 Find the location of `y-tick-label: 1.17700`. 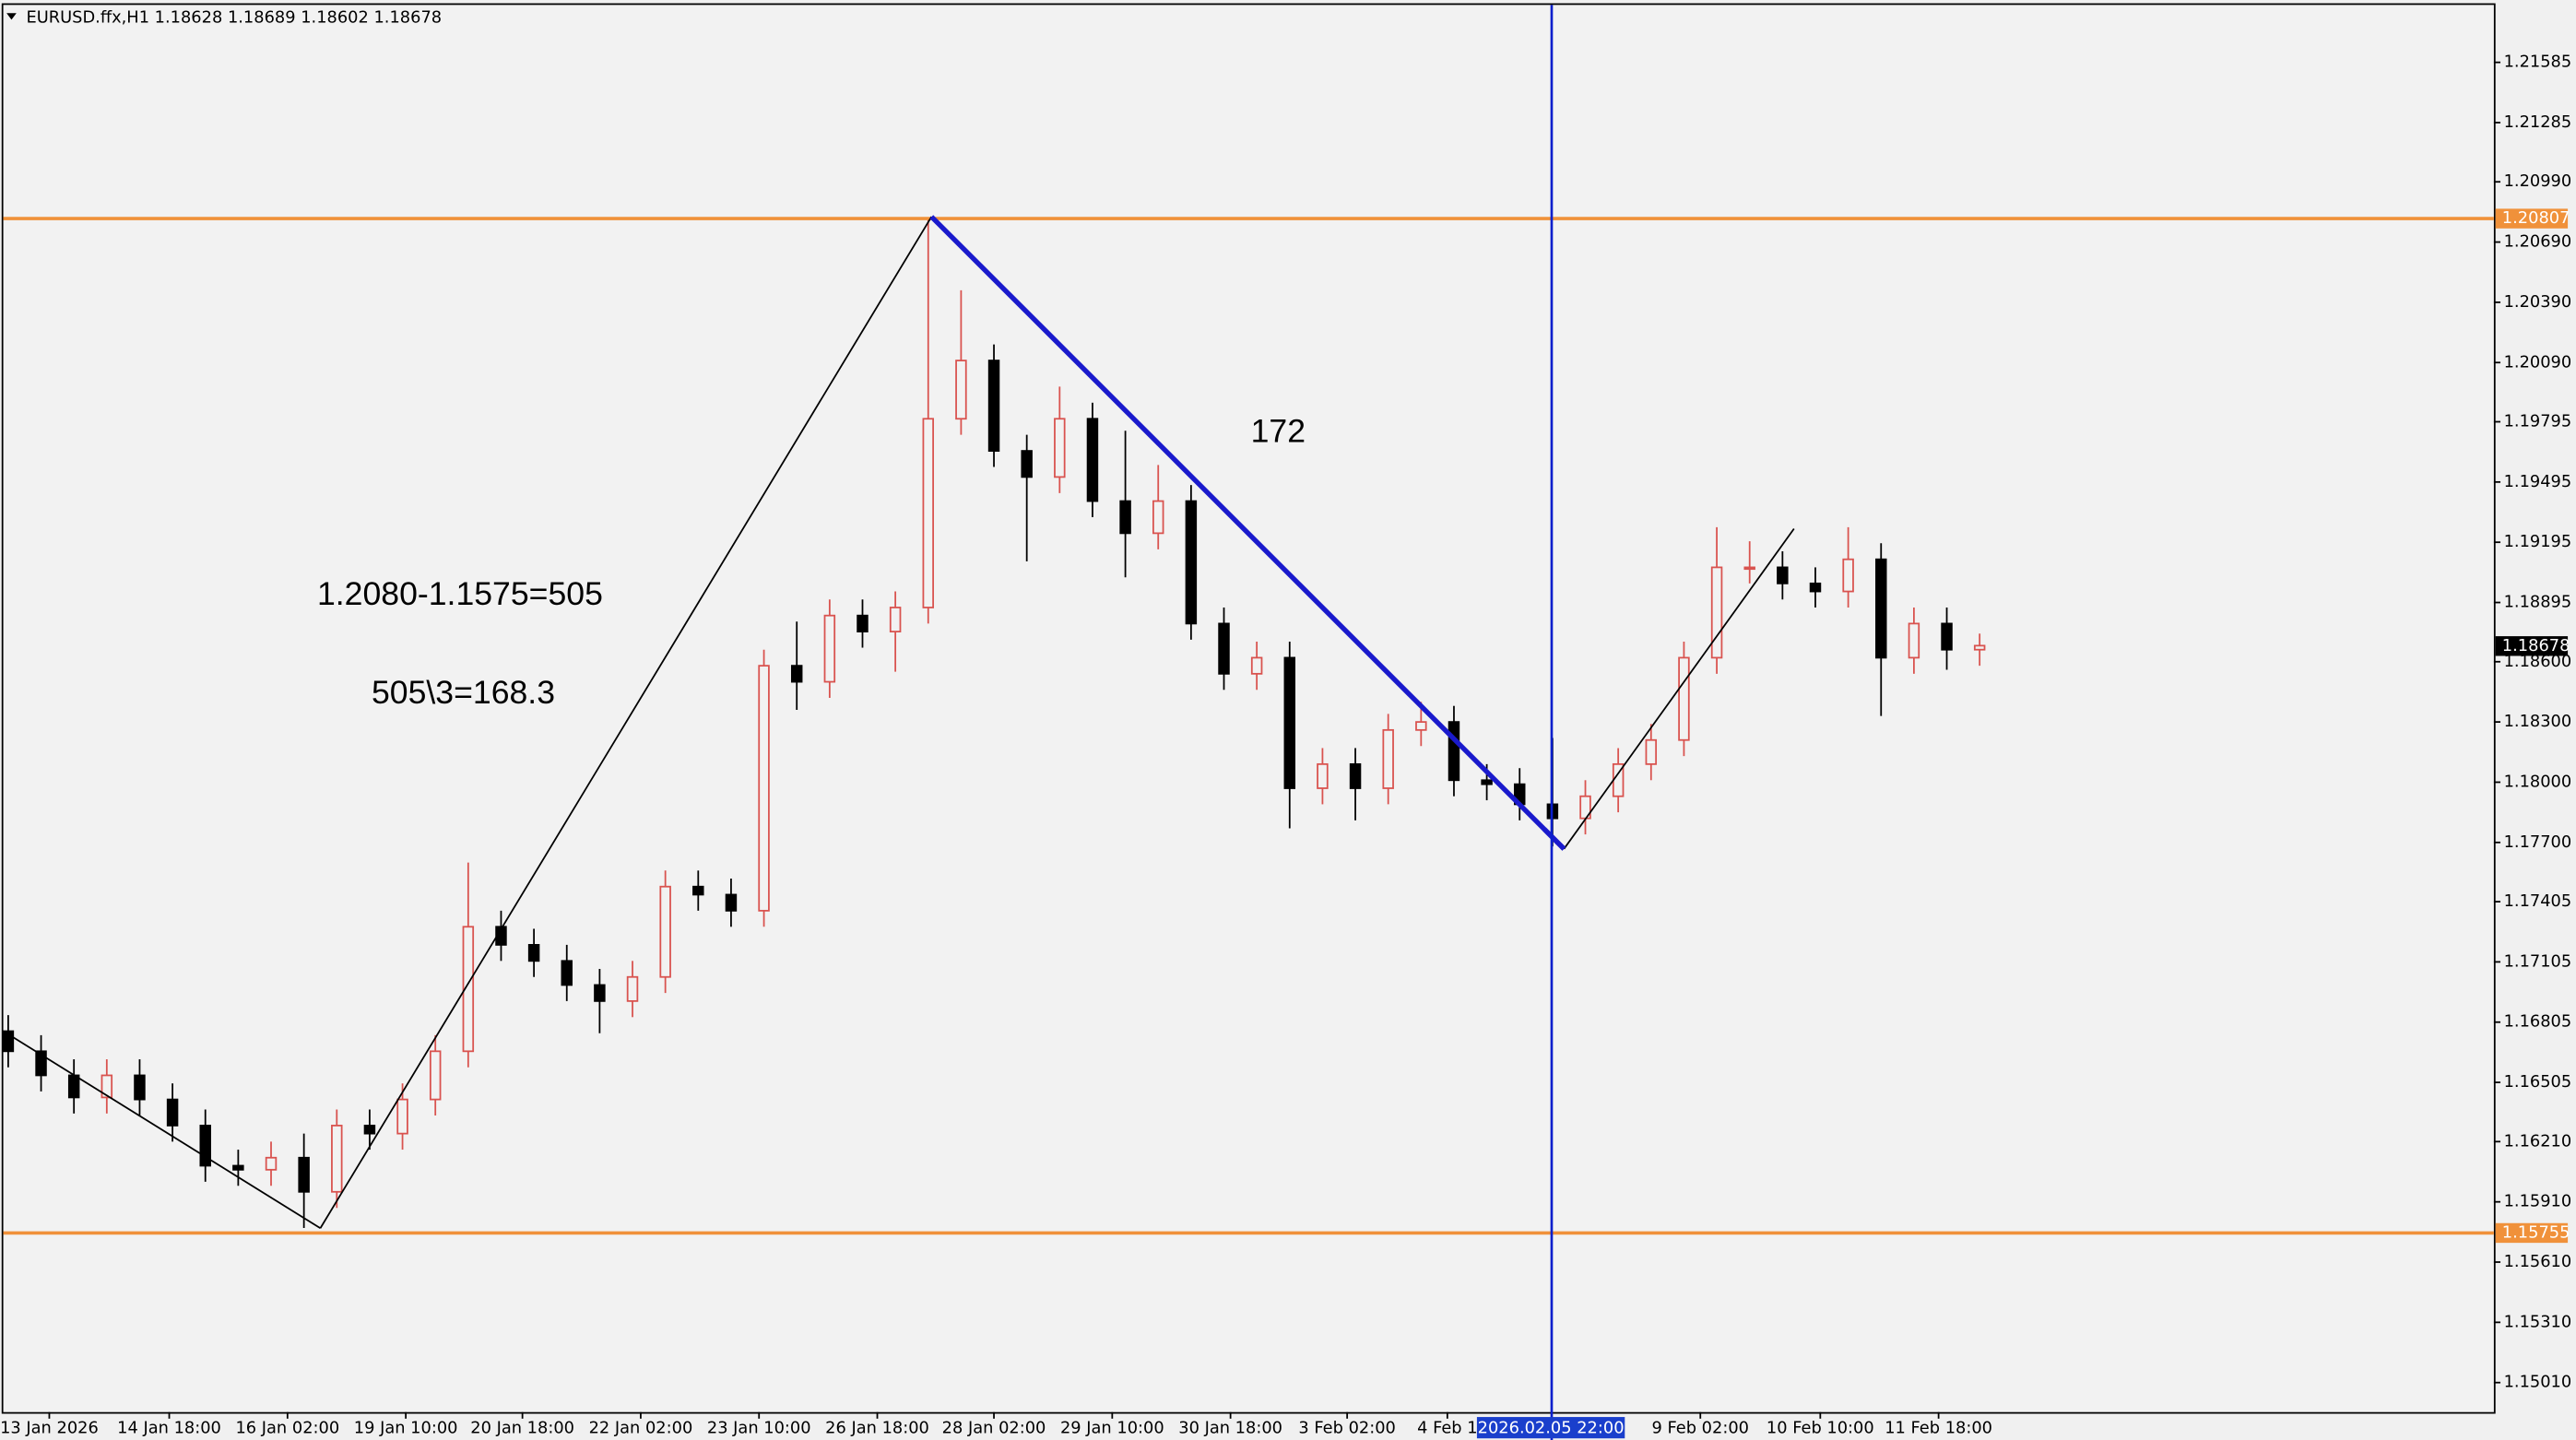

y-tick-label: 1.17700 is located at coordinates (2538, 842).